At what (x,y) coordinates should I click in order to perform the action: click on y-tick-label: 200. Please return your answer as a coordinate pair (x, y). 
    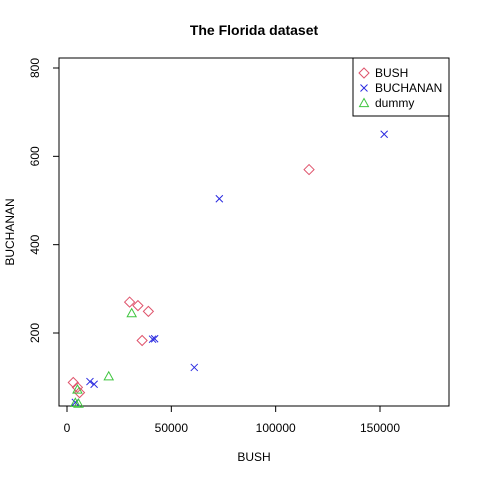
    Looking at the image, I should click on (35, 333).